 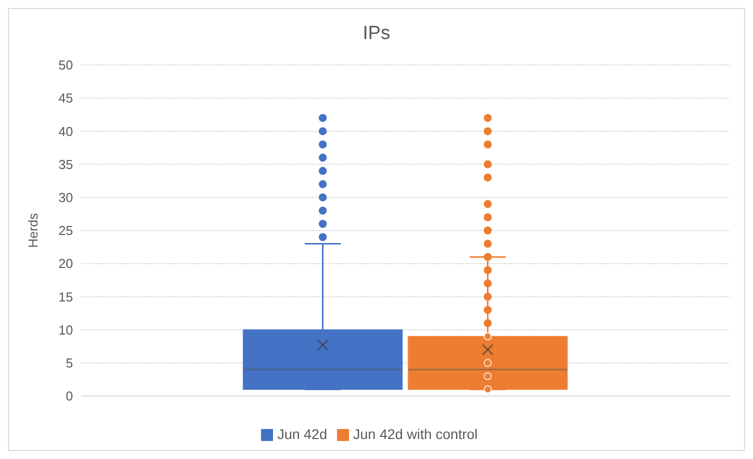 I want to click on y-tick-label: 50, so click(x=65, y=65).